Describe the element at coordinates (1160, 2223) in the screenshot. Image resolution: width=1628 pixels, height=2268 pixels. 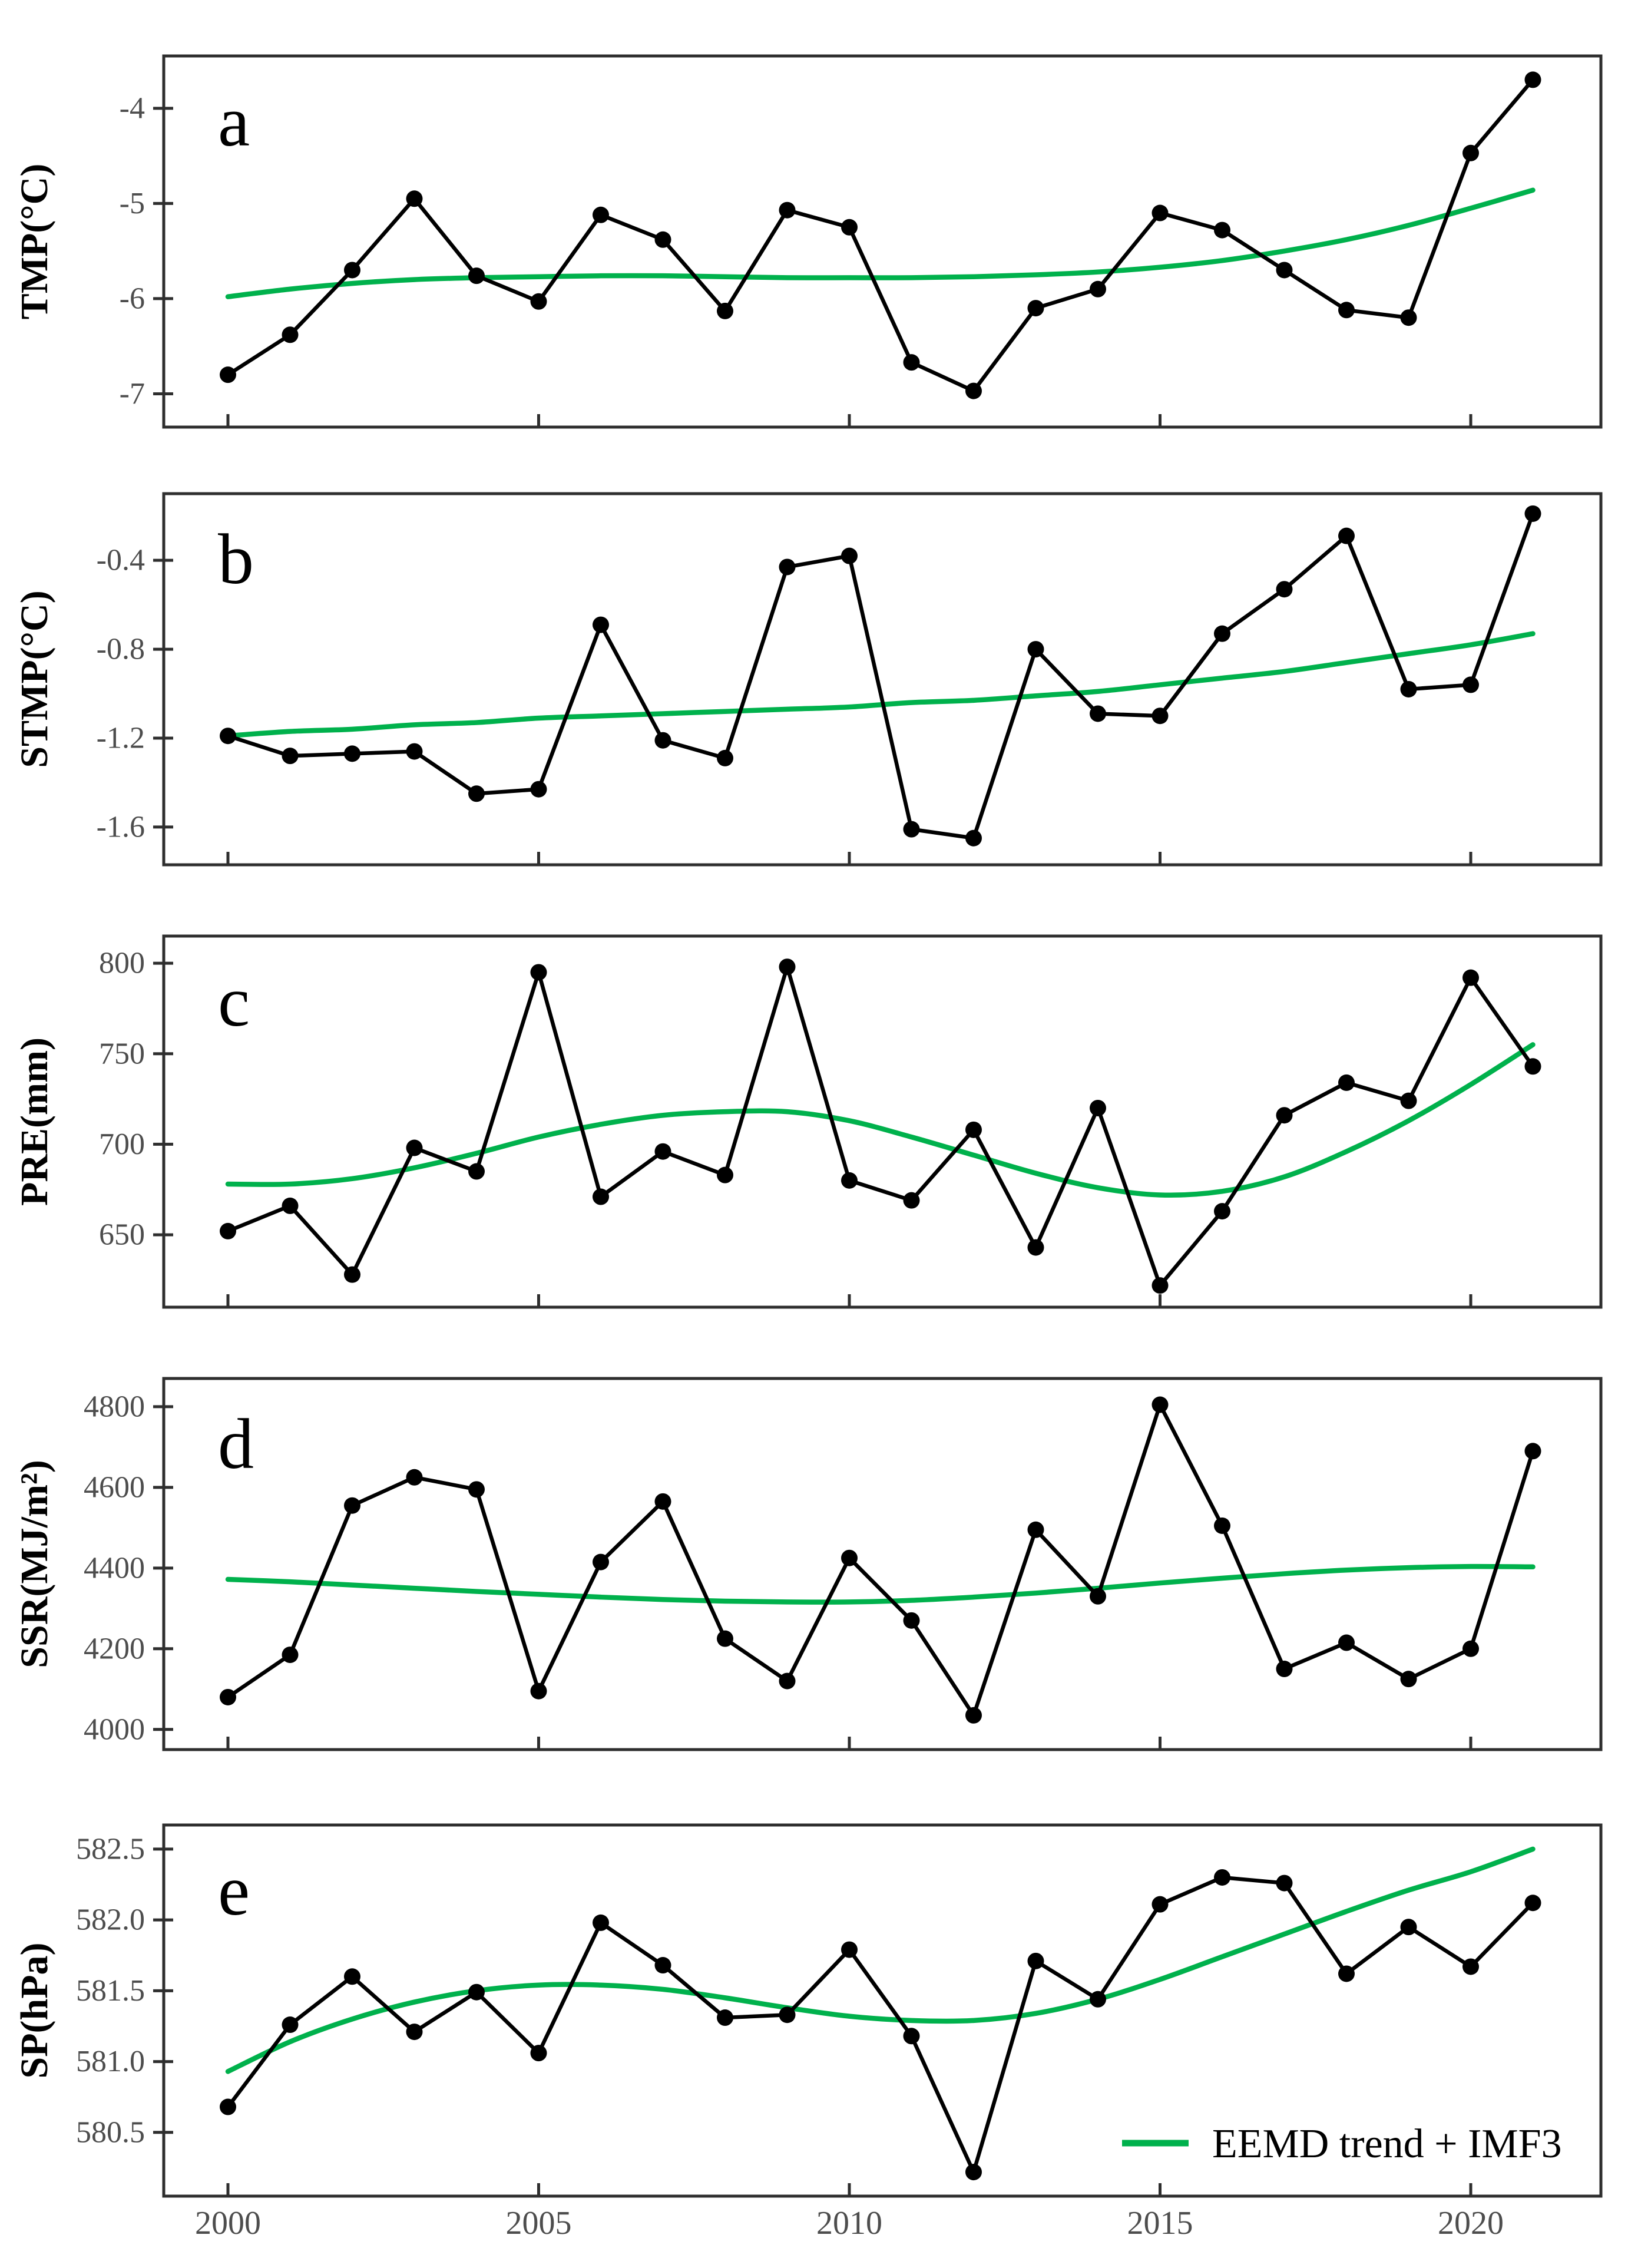
I see `x-tick-label: 2015` at that location.